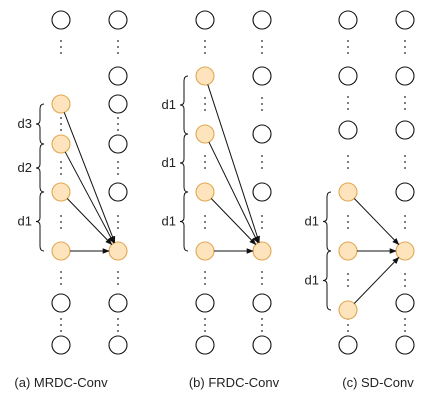 The width and height of the screenshot is (427, 394). What do you see at coordinates (378, 382) in the screenshot?
I see `caption-sd-conv: (c) SD-Conv` at bounding box center [378, 382].